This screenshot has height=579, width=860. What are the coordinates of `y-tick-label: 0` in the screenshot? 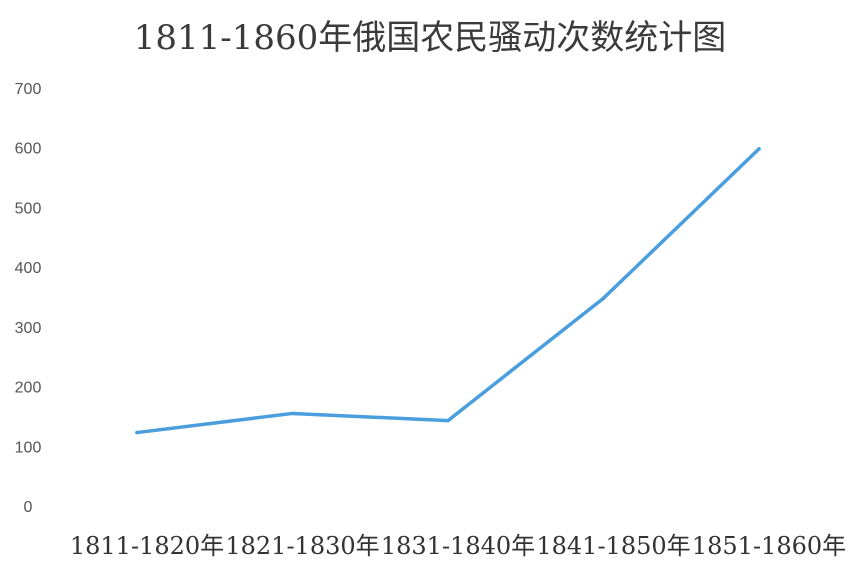 It's located at (28, 507).